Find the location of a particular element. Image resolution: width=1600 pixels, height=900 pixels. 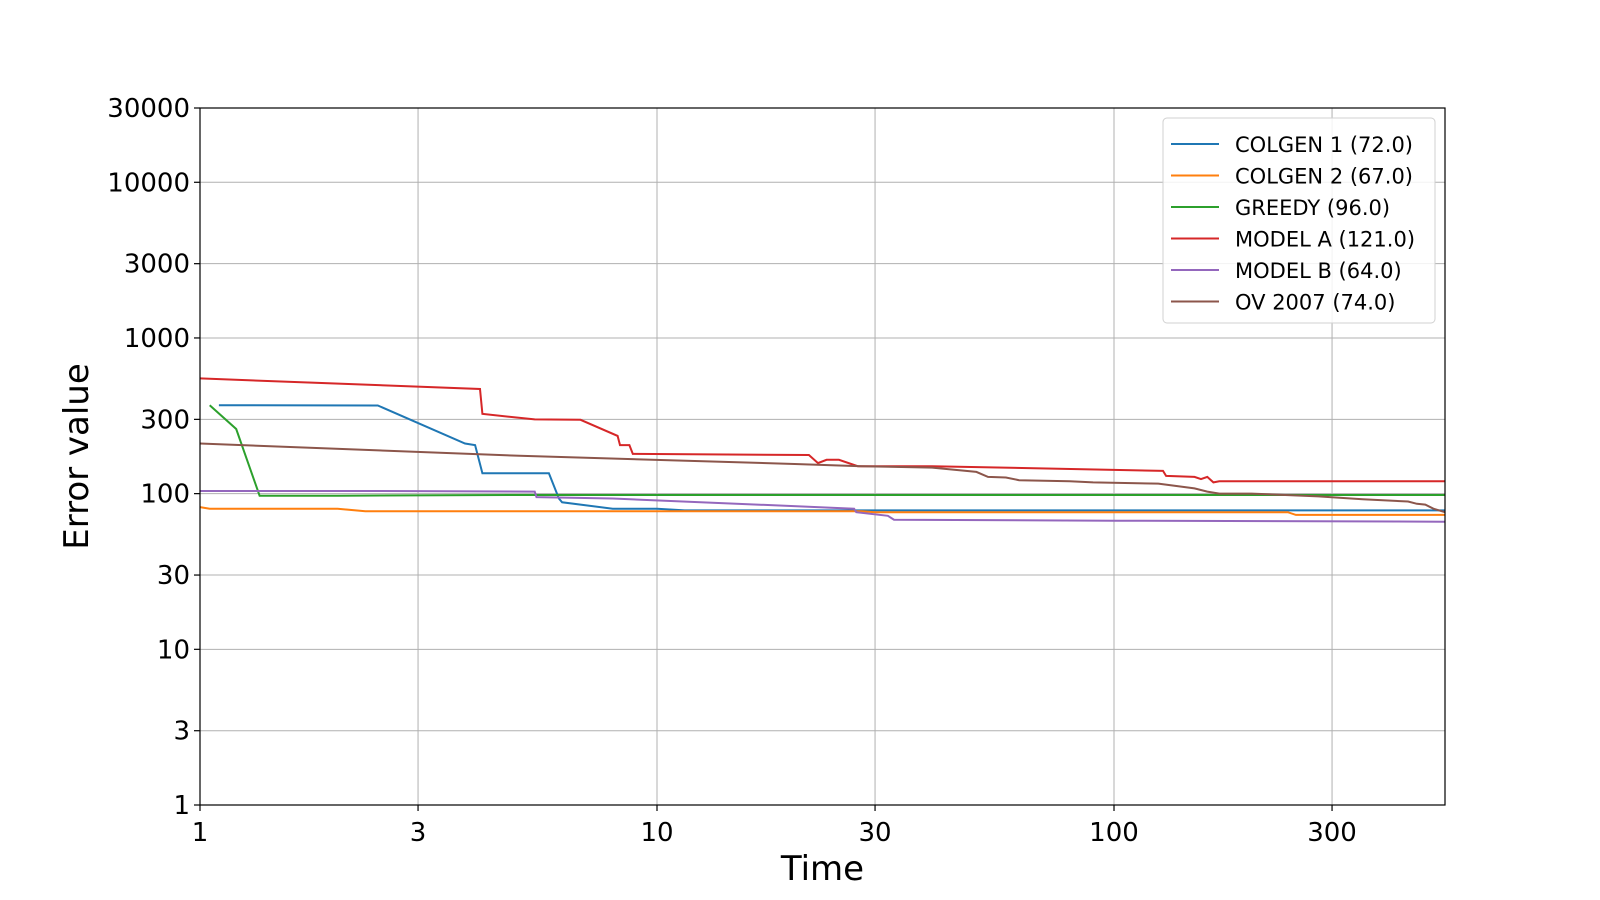

y-tick-label: 10 is located at coordinates (173, 650).